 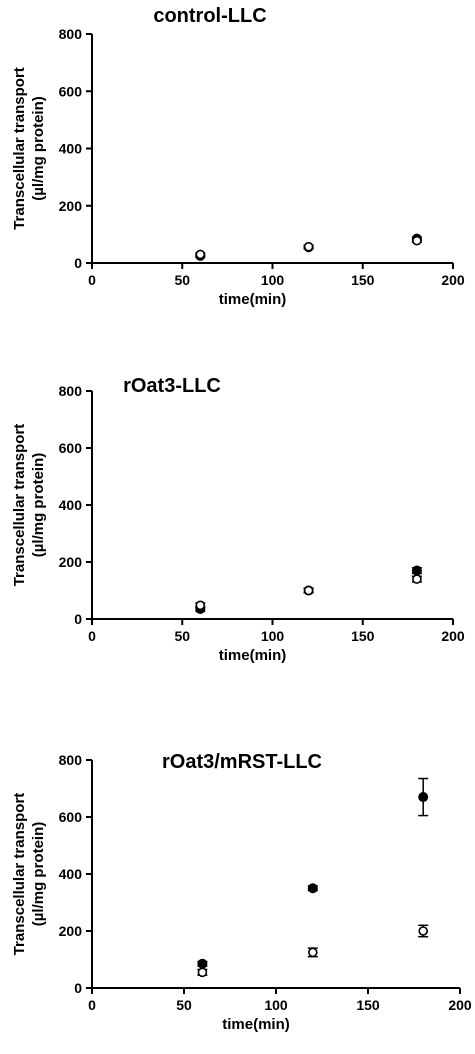 I want to click on chart-title: rOat3/mRST-LLC, so click(x=242, y=762).